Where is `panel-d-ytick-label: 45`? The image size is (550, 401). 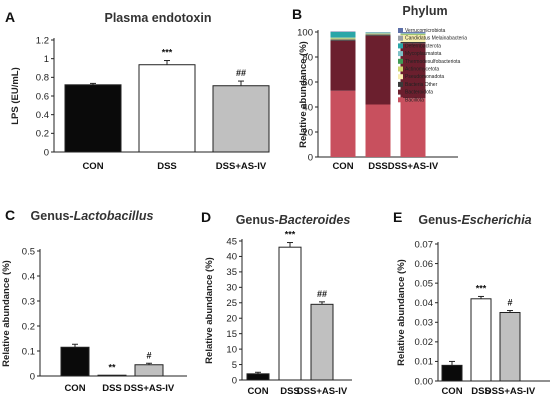 panel-d-ytick-label: 45 is located at coordinates (231, 241).